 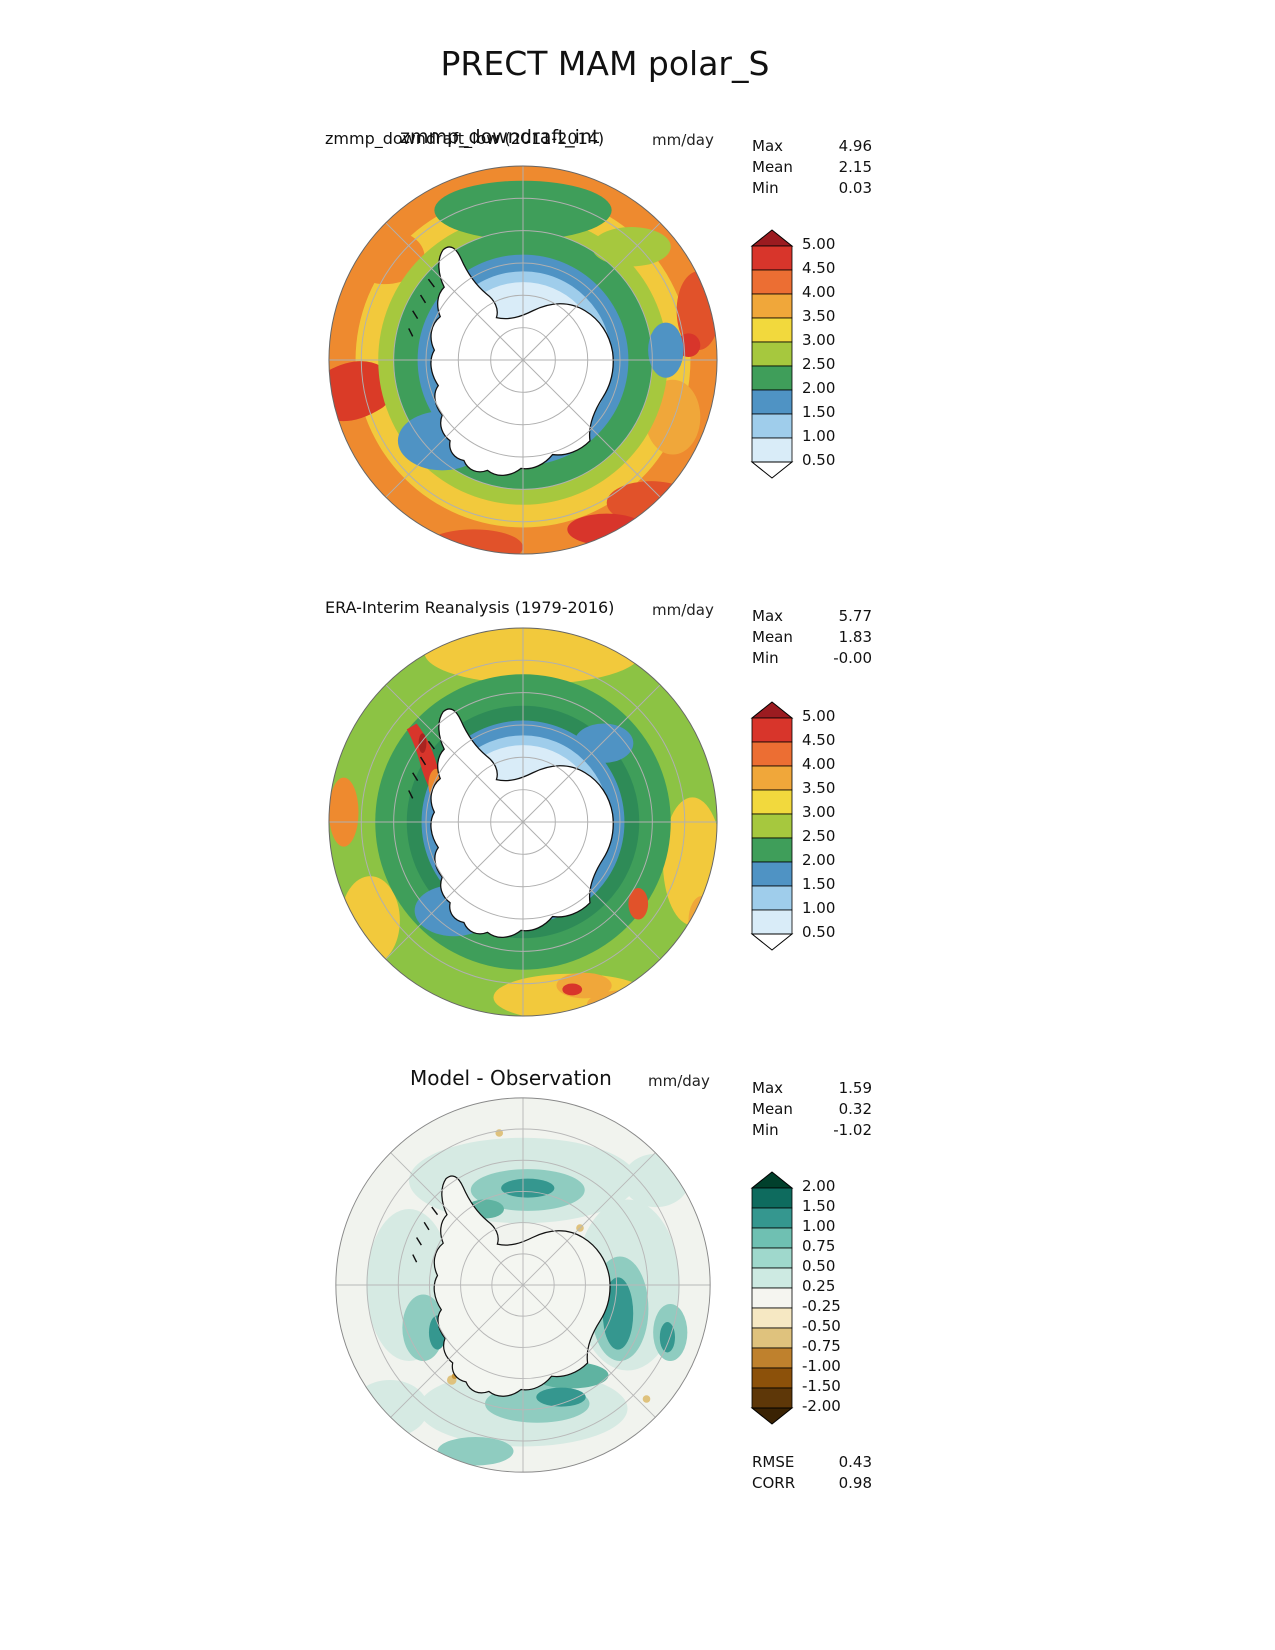 I want to click on stat-value: 5.77, so click(x=855, y=616).